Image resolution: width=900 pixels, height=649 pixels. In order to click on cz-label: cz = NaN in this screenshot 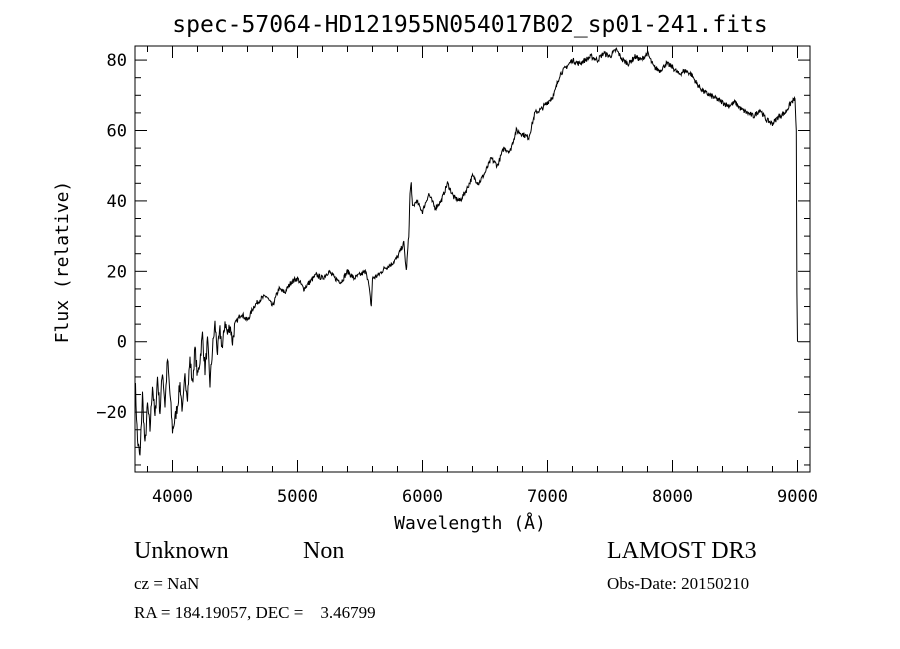, I will do `click(167, 583)`.